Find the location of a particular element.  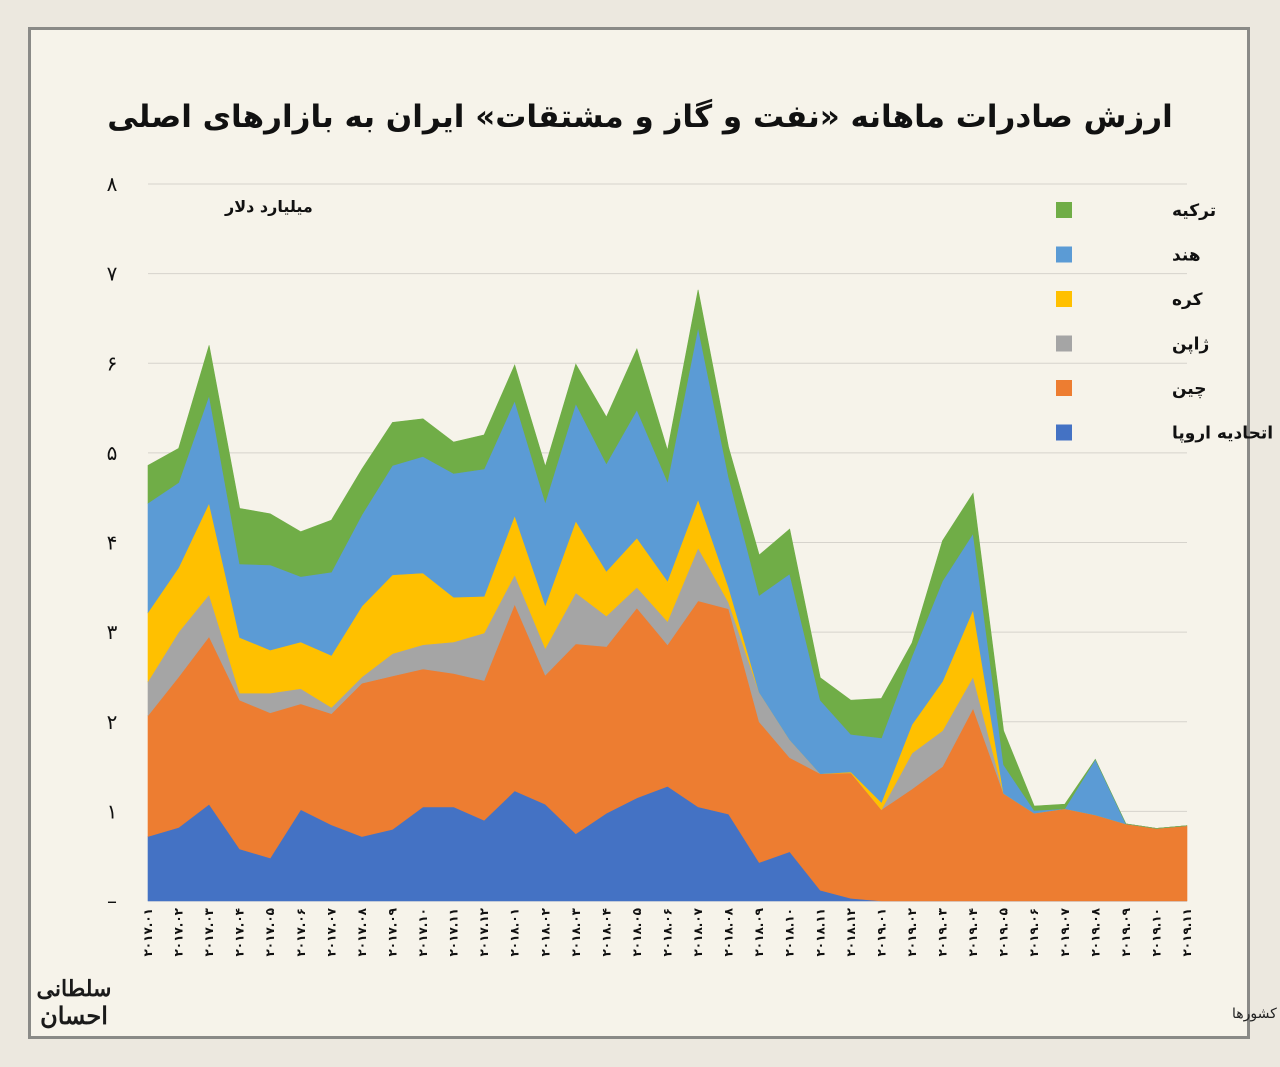

x-tick-label: ۲۰۱۹.۰۸ is located at coordinates (1095, 931).